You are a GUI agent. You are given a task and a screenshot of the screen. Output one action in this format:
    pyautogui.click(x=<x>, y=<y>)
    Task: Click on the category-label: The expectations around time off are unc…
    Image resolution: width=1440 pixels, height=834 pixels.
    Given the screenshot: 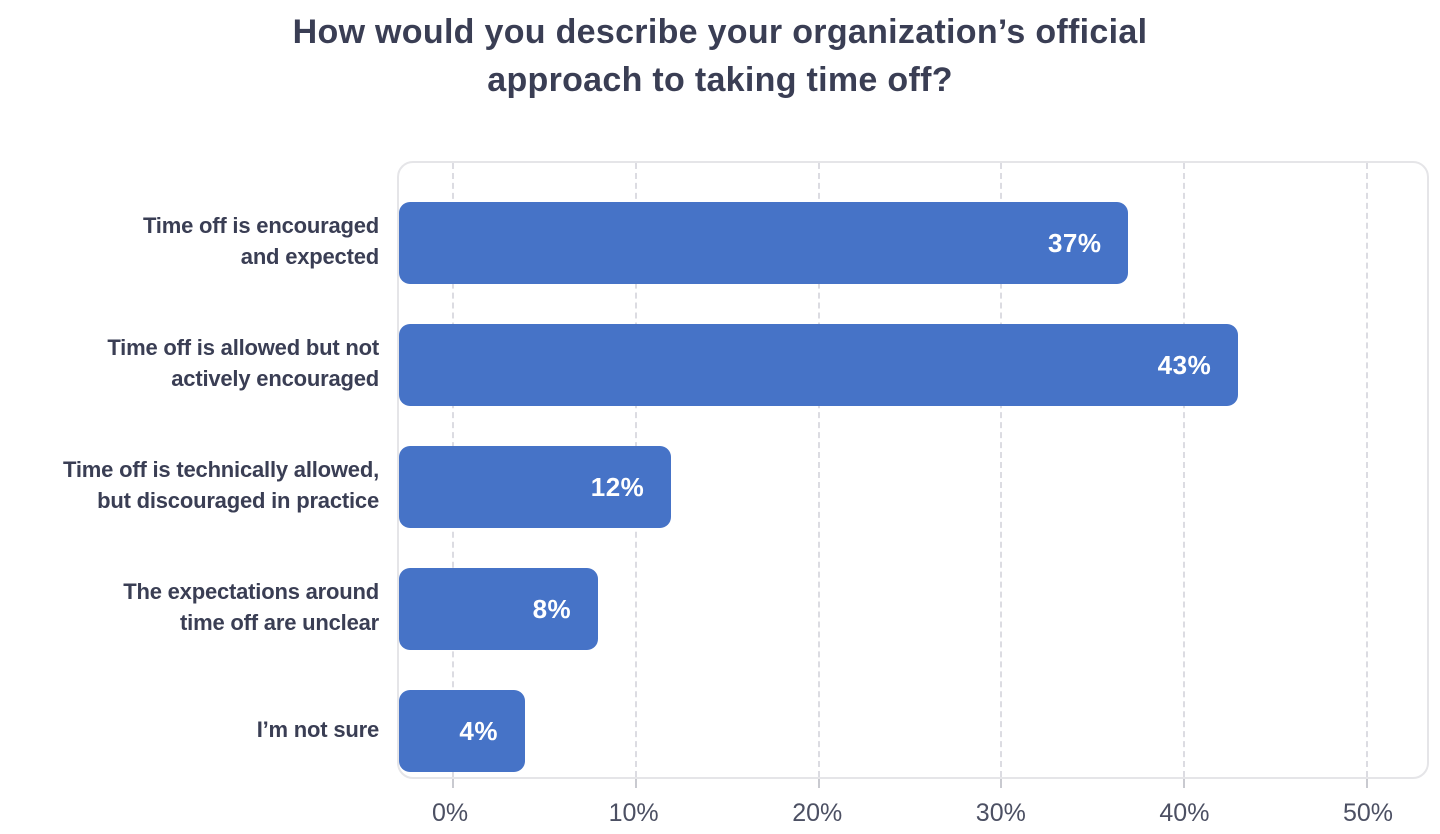 What is the action you would take?
    pyautogui.click(x=251, y=607)
    